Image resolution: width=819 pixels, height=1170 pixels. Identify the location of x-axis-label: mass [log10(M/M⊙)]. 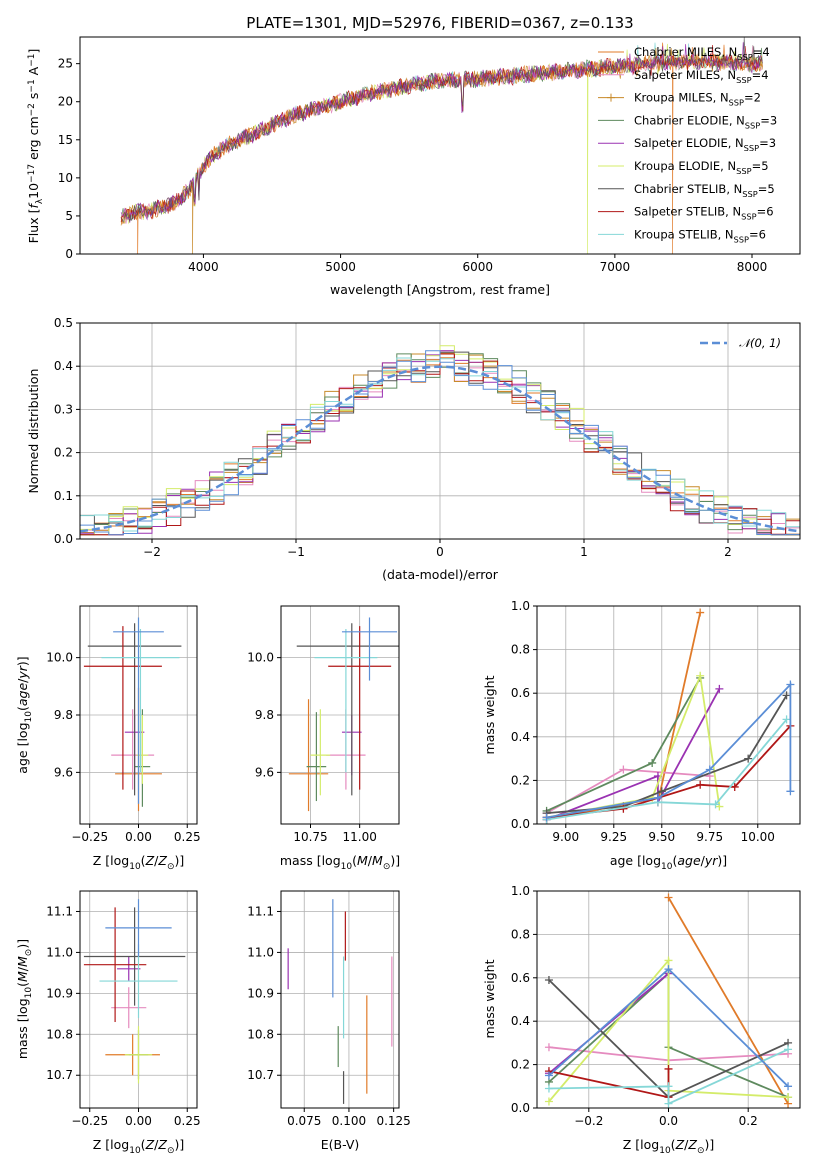
(340, 862).